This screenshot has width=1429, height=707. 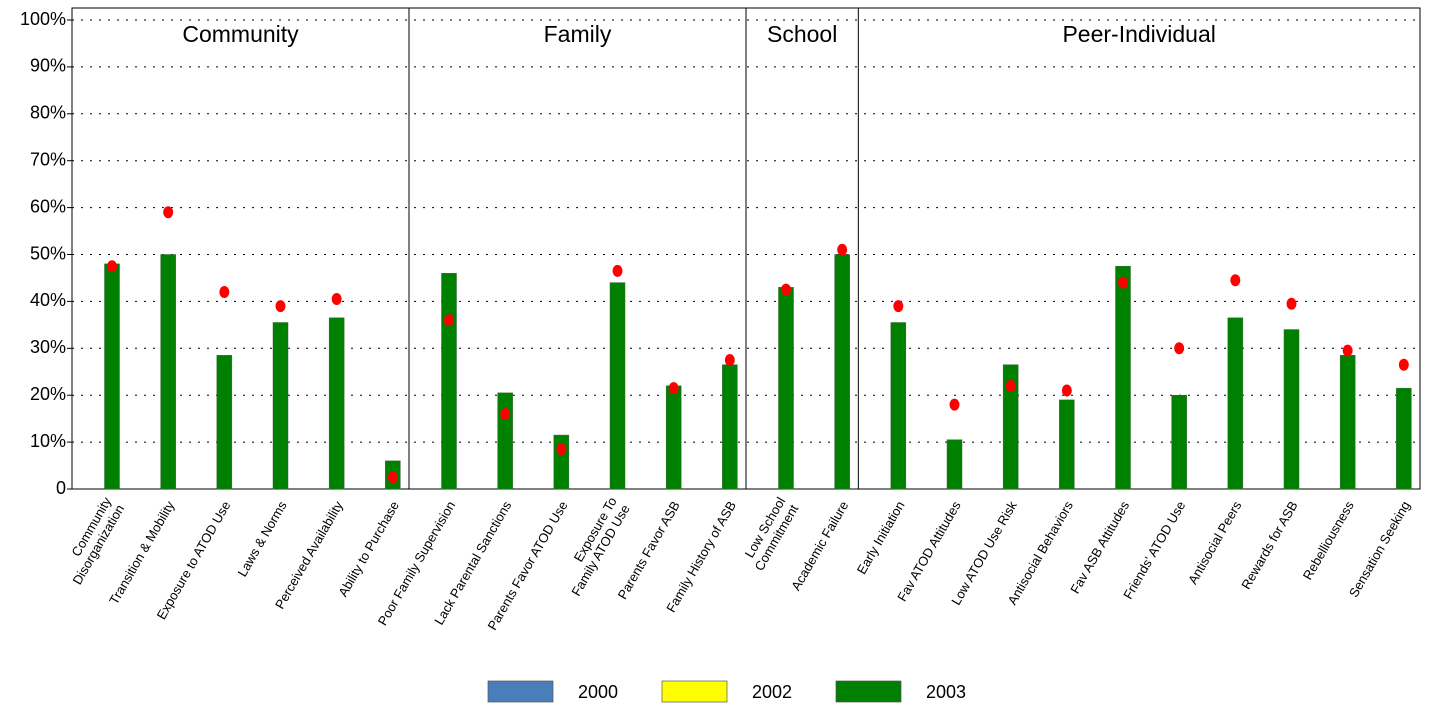 I want to click on x-tick-label-line: Rewards for ASB, so click(x=1270, y=545).